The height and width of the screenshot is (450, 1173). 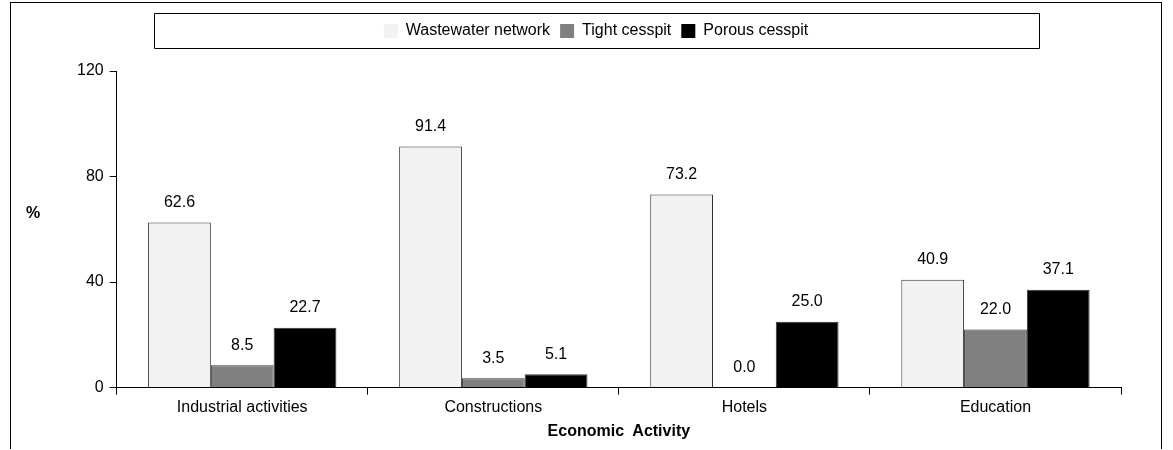 I want to click on legend-label: Wastewater network, so click(x=478, y=30).